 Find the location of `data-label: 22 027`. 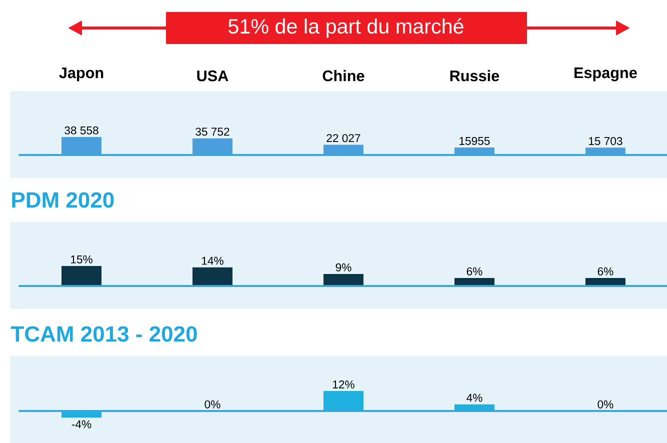

data-label: 22 027 is located at coordinates (343, 138).